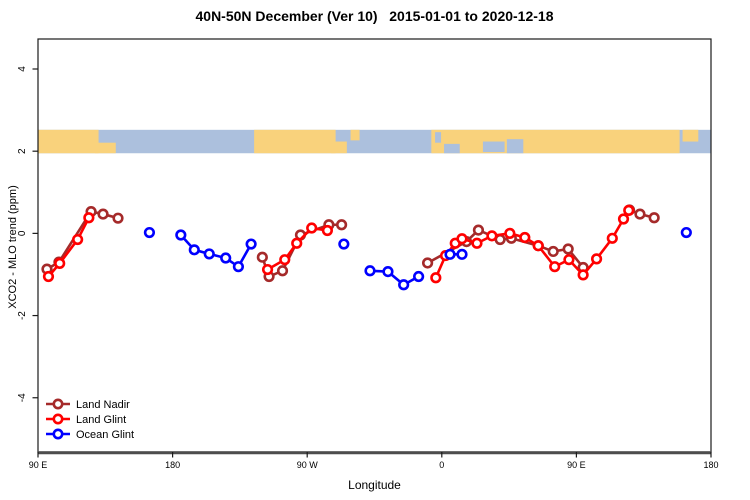 This screenshot has width=750, height=500. I want to click on legend-item-land-nadir: Land Nadir, so click(88, 404).